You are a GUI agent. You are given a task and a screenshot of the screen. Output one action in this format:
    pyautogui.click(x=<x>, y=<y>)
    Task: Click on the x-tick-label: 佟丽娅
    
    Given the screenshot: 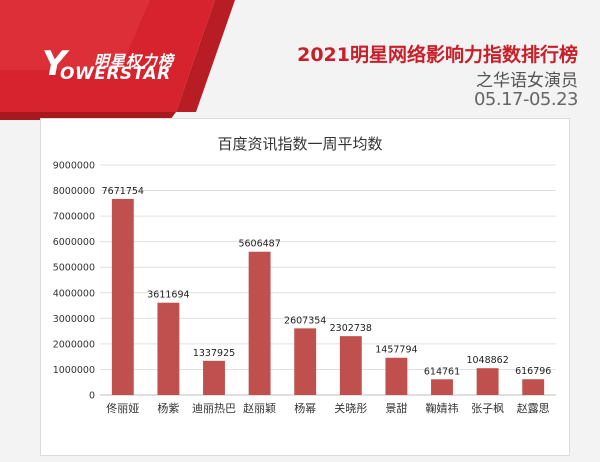 What is the action you would take?
    pyautogui.click(x=122, y=408)
    